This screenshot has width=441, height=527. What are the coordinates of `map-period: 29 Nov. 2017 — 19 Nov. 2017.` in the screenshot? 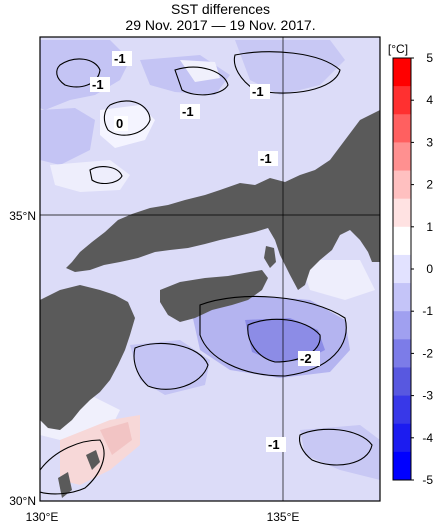 It's located at (220, 25).